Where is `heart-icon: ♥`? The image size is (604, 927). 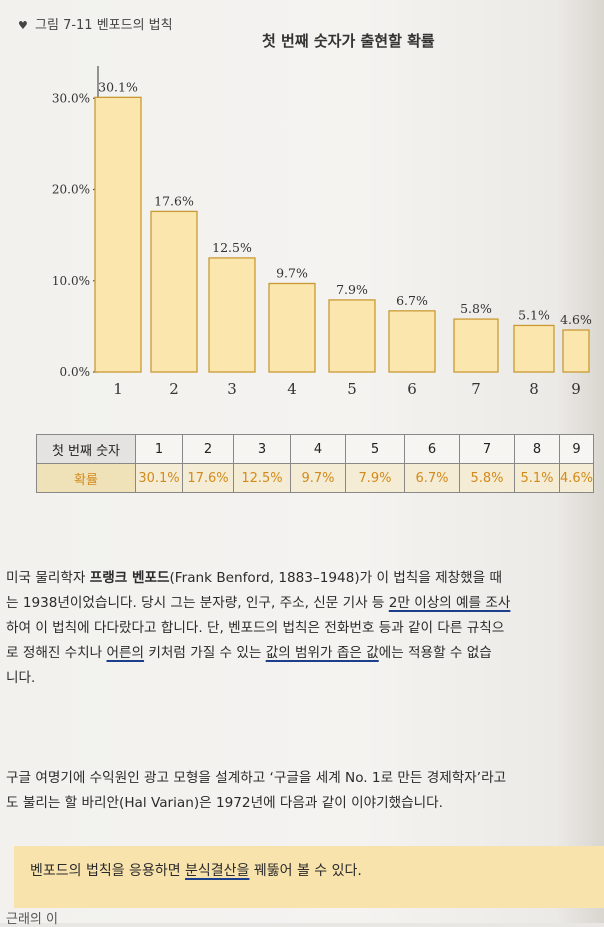
heart-icon: ♥ is located at coordinates (23, 25).